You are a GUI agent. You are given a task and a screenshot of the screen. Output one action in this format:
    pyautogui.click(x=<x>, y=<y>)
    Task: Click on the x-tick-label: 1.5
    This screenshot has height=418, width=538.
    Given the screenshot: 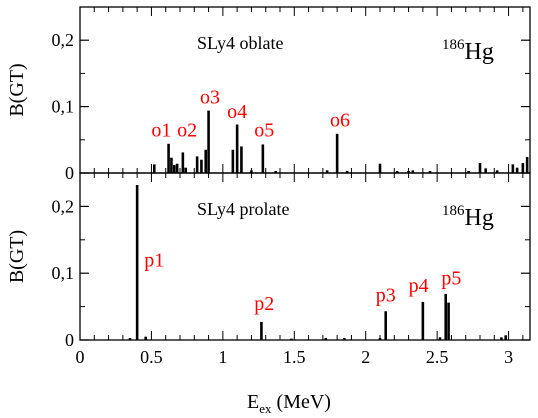 What is the action you would take?
    pyautogui.click(x=294, y=357)
    